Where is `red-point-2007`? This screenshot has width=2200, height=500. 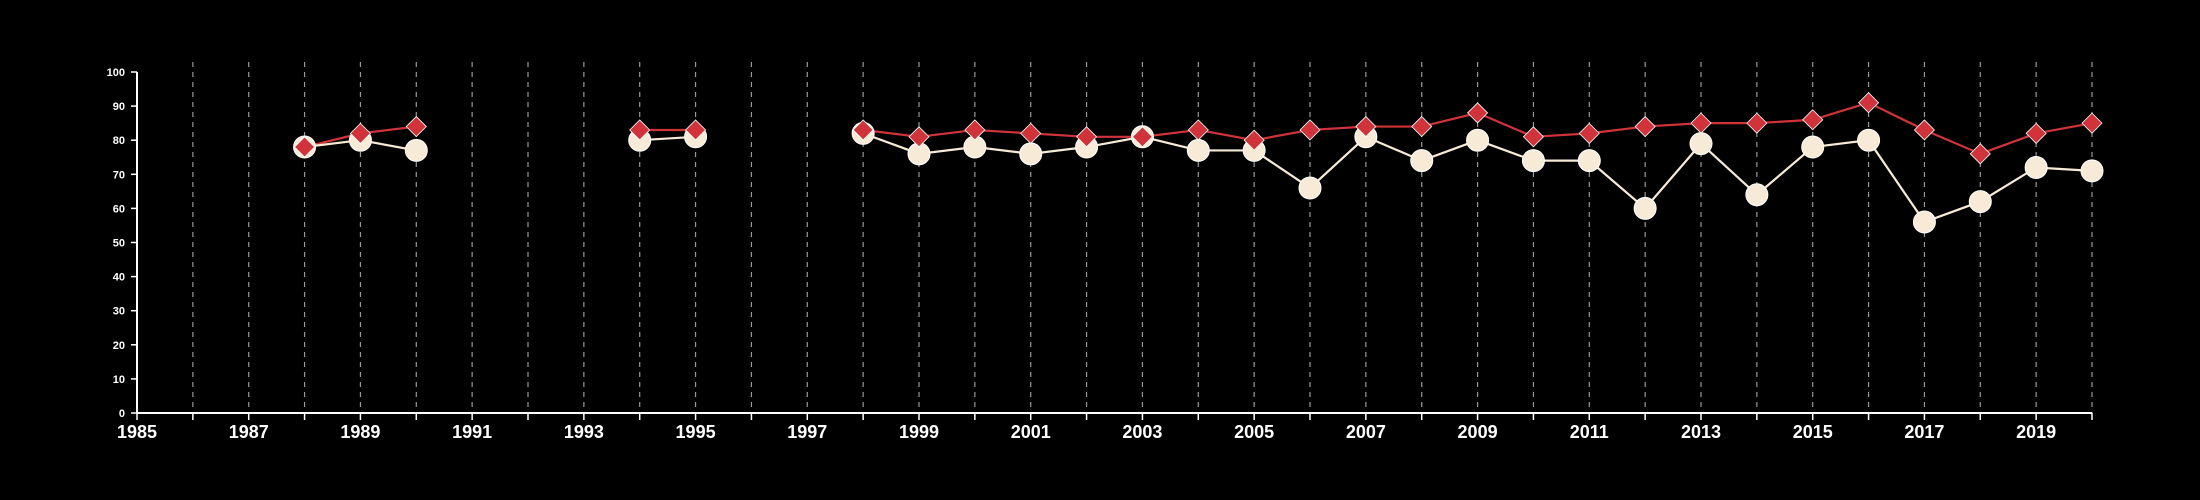 red-point-2007 is located at coordinates (1366, 126).